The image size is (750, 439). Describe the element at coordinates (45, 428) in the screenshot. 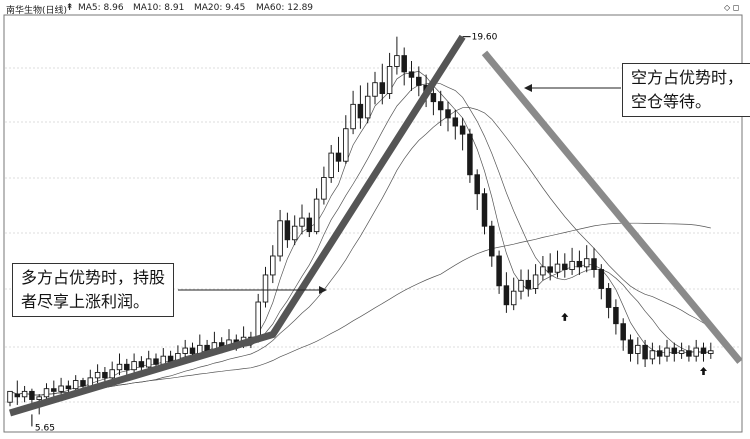

I see `low-price-label: 5.65` at that location.